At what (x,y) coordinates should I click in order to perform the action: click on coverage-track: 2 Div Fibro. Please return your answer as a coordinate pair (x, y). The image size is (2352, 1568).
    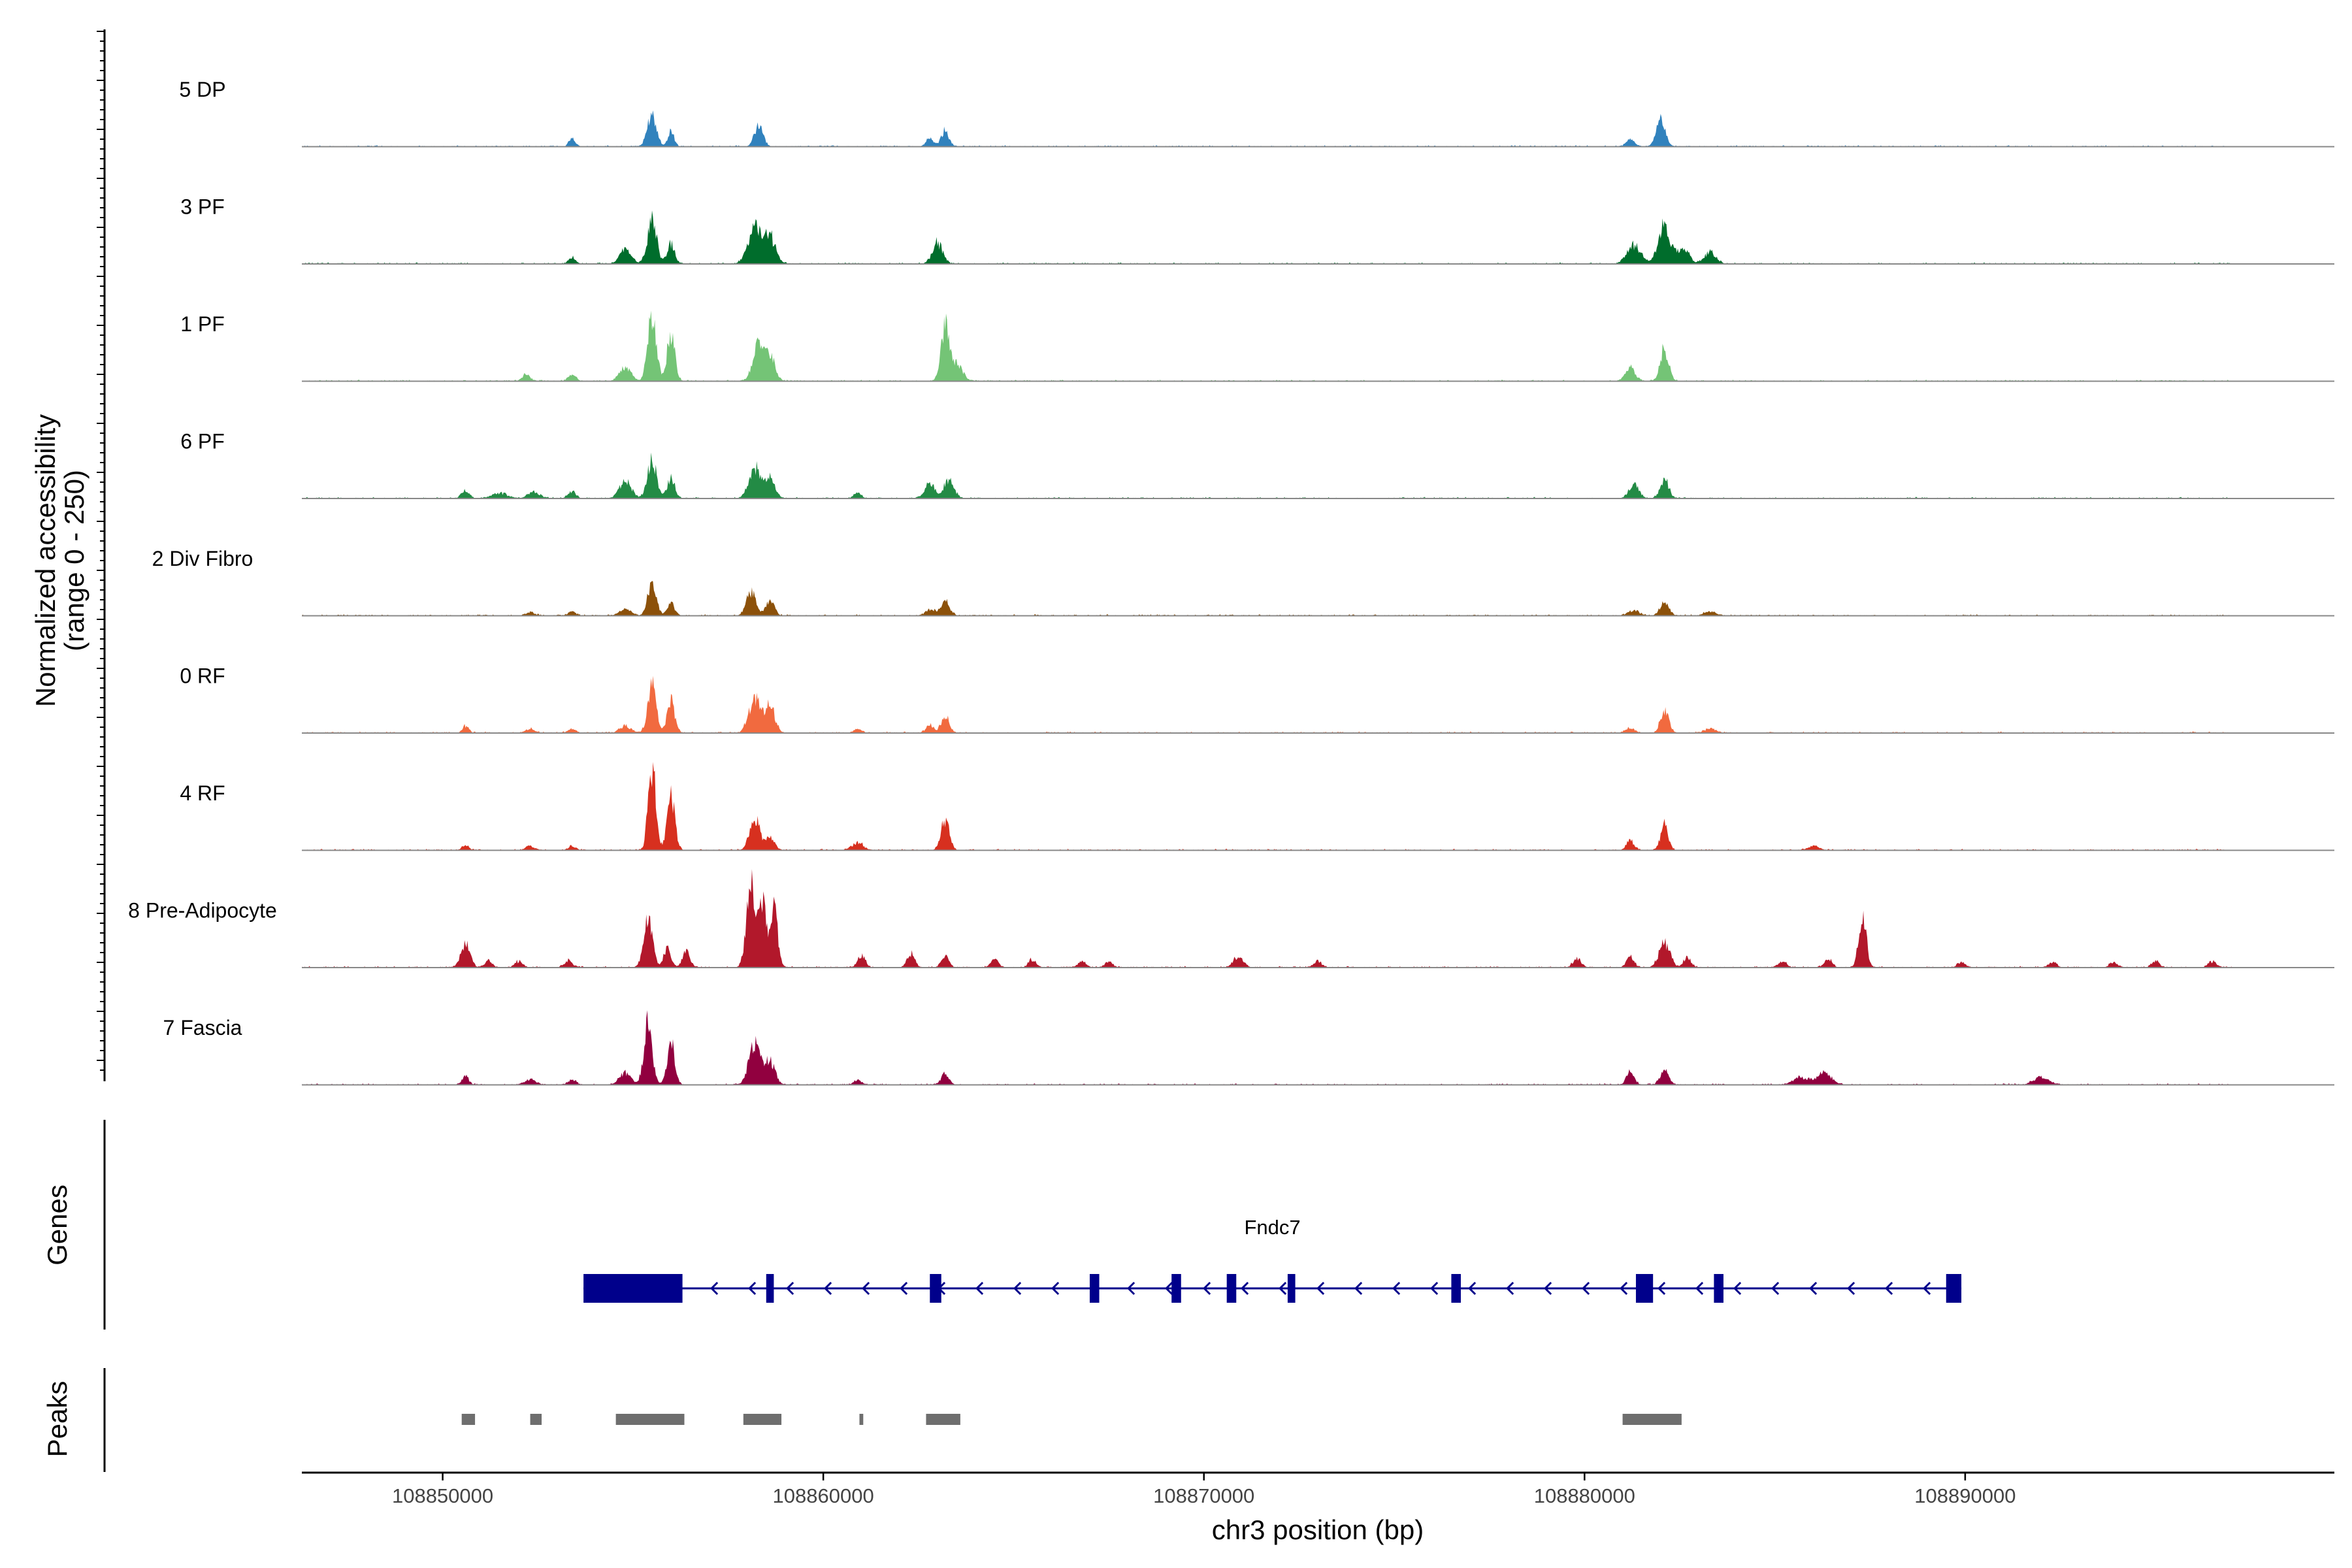
    Looking at the image, I should click on (1243, 582).